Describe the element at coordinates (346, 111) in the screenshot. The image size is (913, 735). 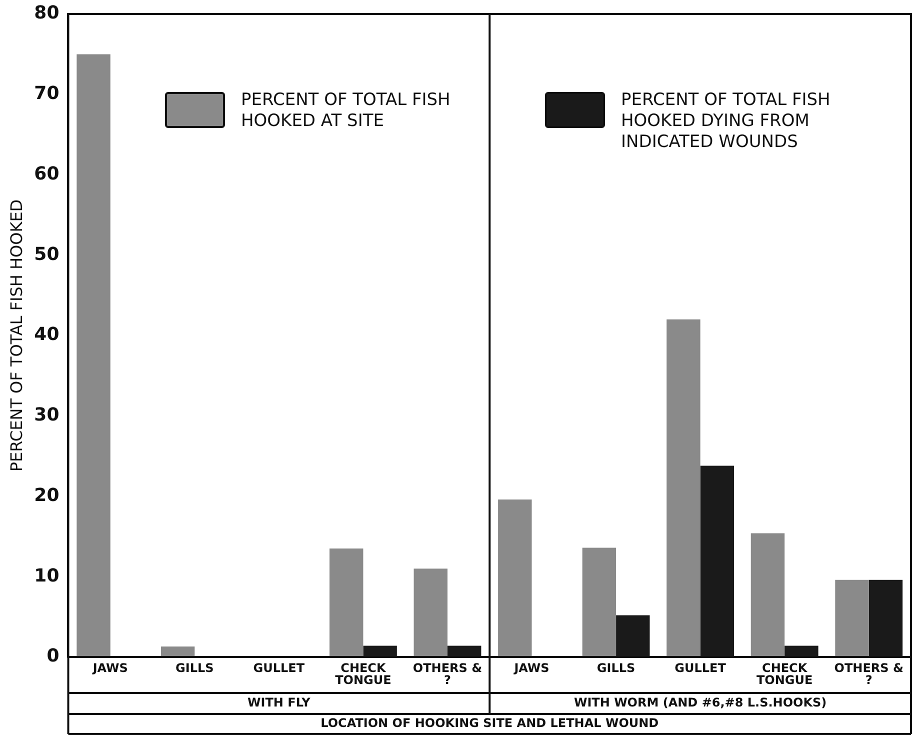
I see `legend-label: PERCENT OF TOTAL FISH HOOKED AT SITE` at that location.